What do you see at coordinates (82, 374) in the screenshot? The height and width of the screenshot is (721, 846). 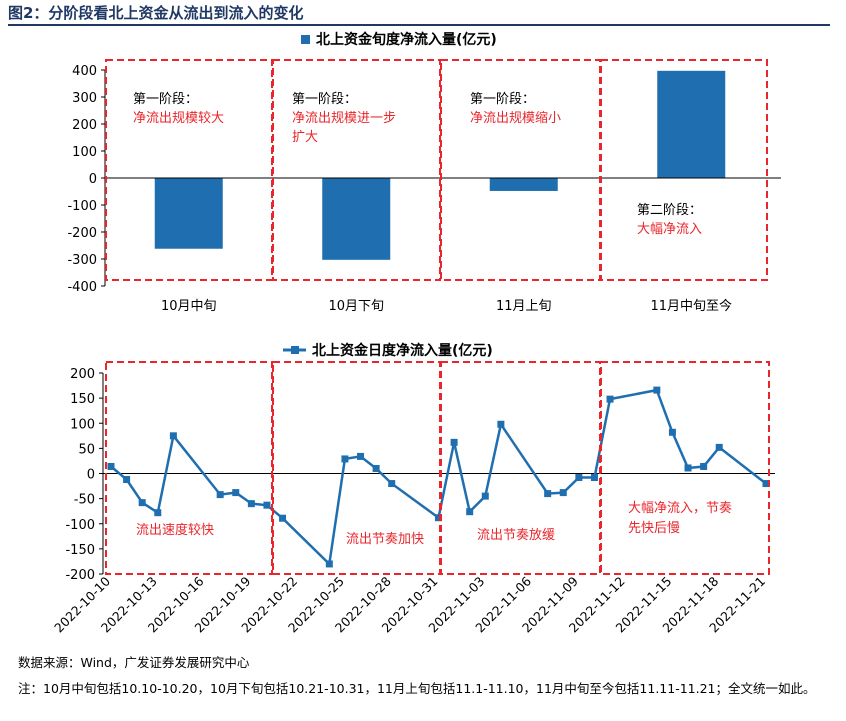 I see `line-y-tick-label: 200` at bounding box center [82, 374].